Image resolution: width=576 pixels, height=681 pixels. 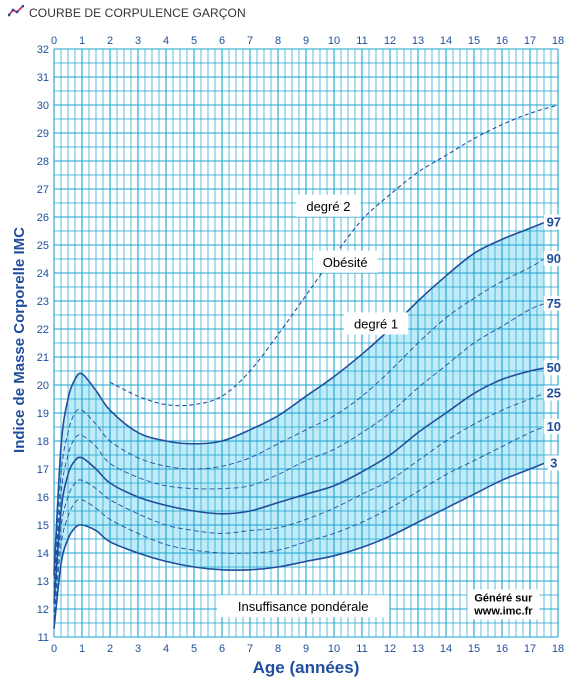 What do you see at coordinates (138, 649) in the screenshot?
I see `x-tick-label-bottom: 3` at bounding box center [138, 649].